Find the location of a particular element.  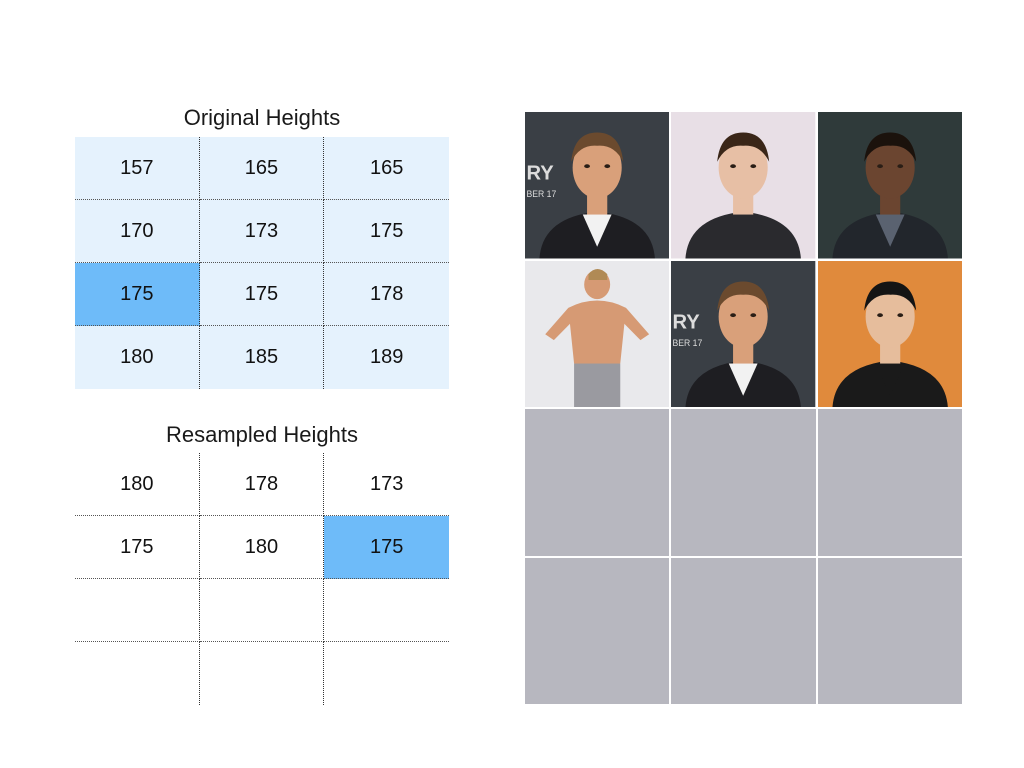

original-heights-table: 157 165 165 170 173 175 175 175 178 180 185 189 is located at coordinates (262, 263).